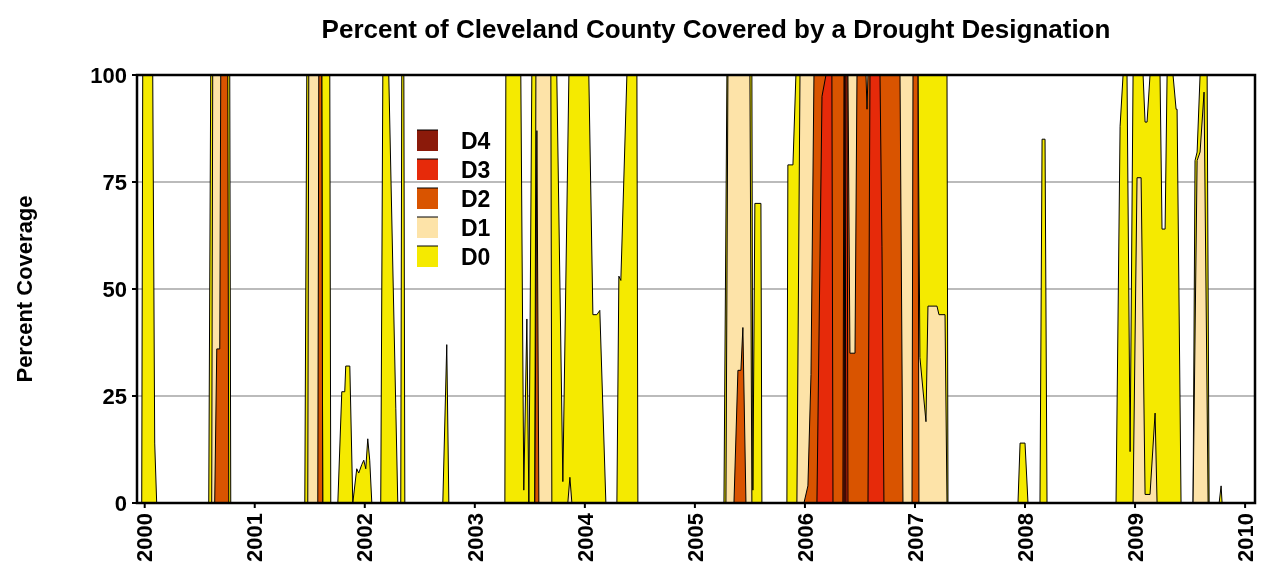 The width and height of the screenshot is (1266, 582). I want to click on x-tick-label: 2006, so click(805, 537).